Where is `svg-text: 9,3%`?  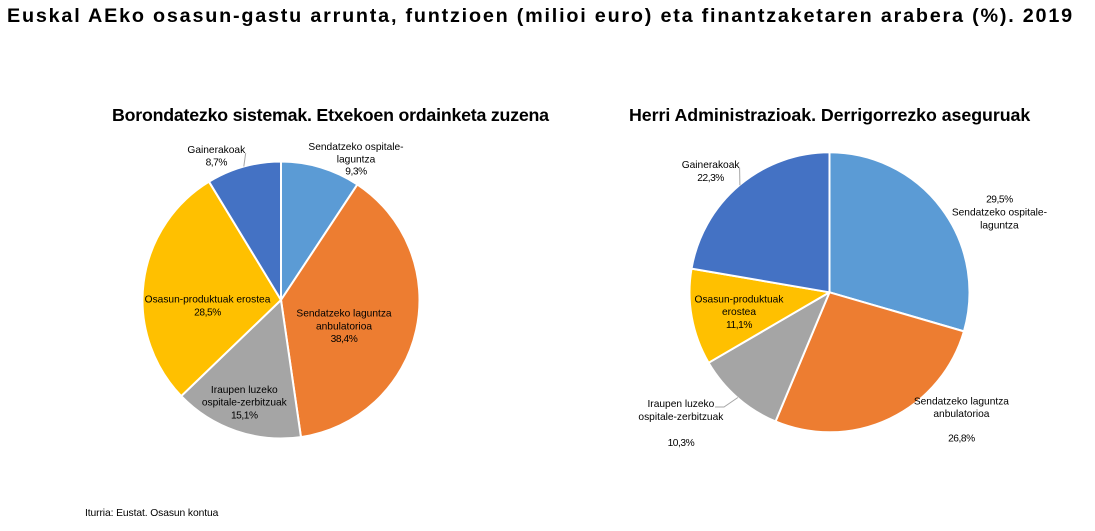 svg-text: 9,3% is located at coordinates (356, 172).